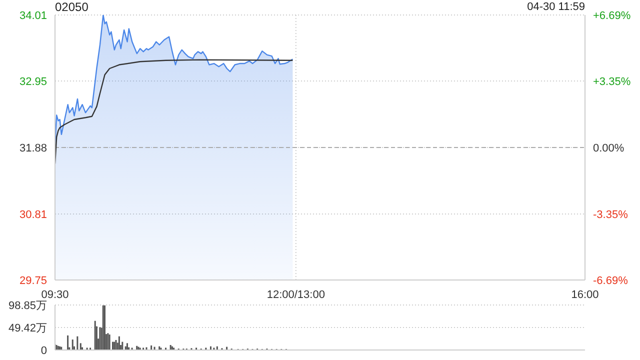  I want to click on y-tick-label: 30.81, so click(33, 215).